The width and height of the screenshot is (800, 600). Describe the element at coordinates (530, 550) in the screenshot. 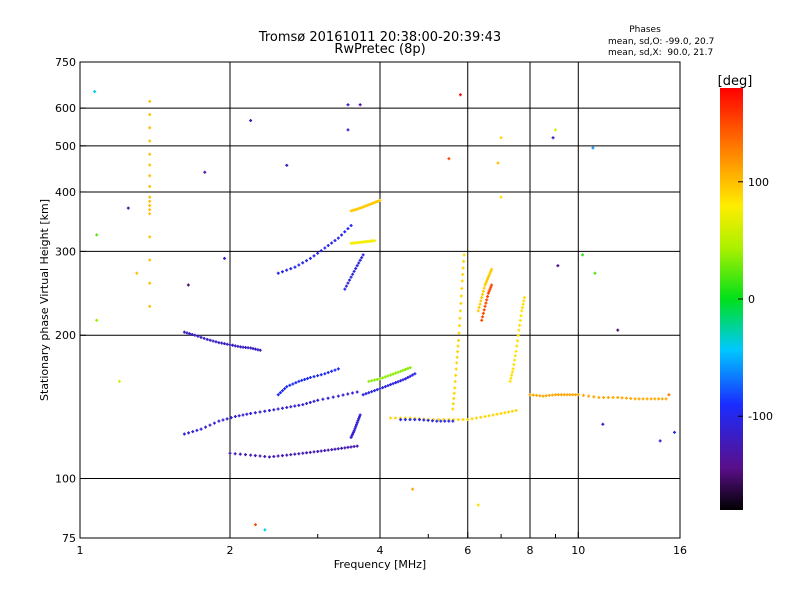

I see `x-tick-label: 8` at that location.